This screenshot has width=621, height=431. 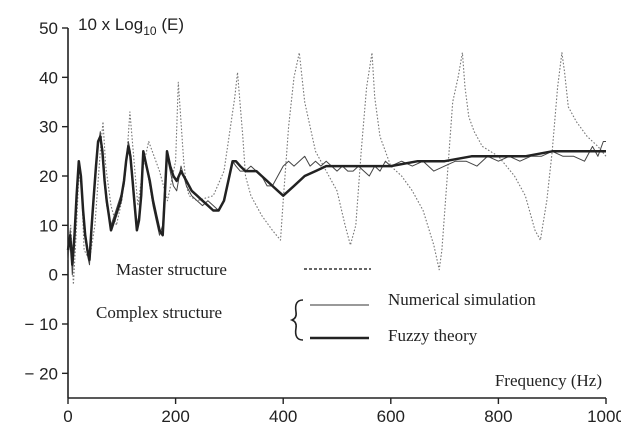 What do you see at coordinates (41, 373) in the screenshot?
I see `y-tick-label: − 20` at bounding box center [41, 373].